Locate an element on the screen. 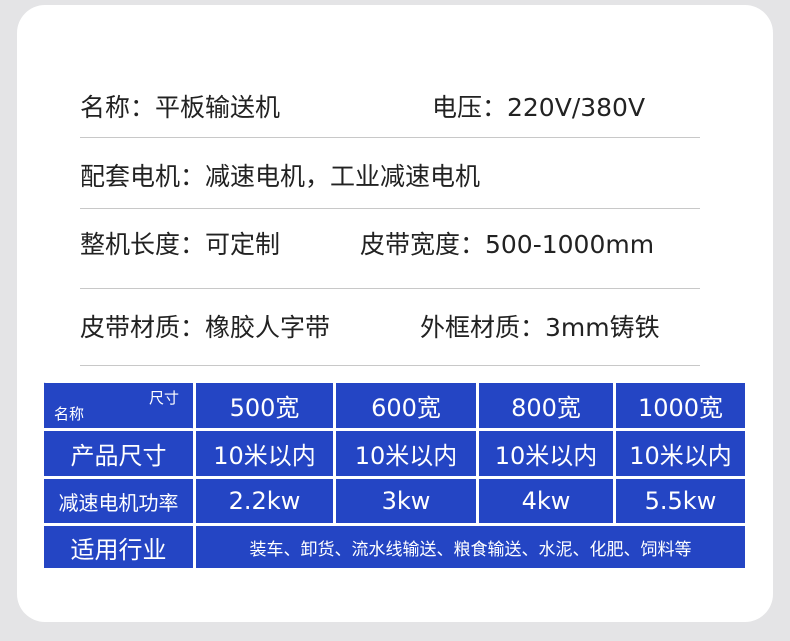 This screenshot has width=790, height=641. row-label: 减速电机功率 is located at coordinates (118, 501).